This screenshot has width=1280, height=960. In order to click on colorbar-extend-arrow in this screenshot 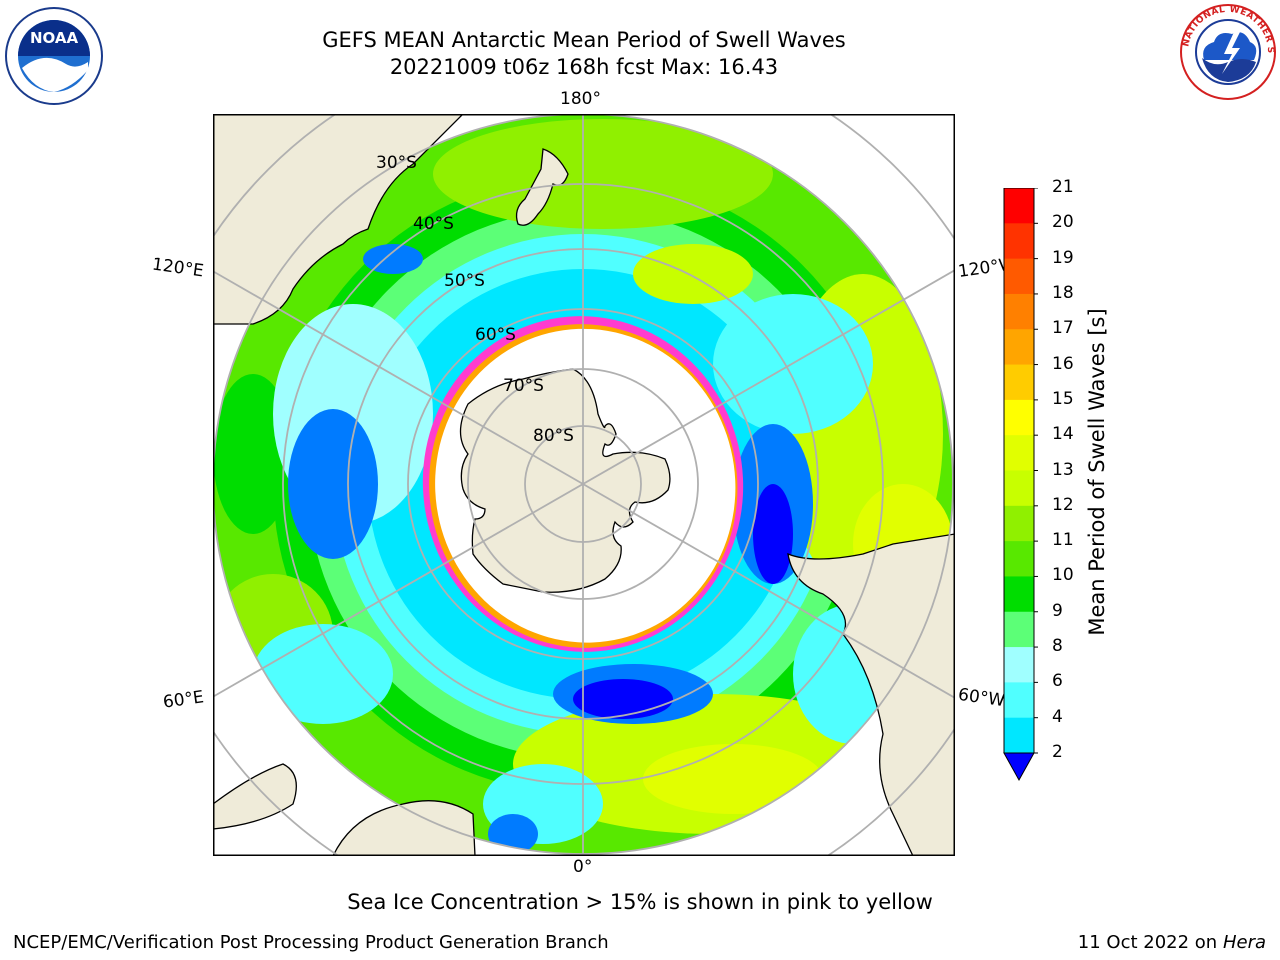, I will do `click(1019, 767)`.